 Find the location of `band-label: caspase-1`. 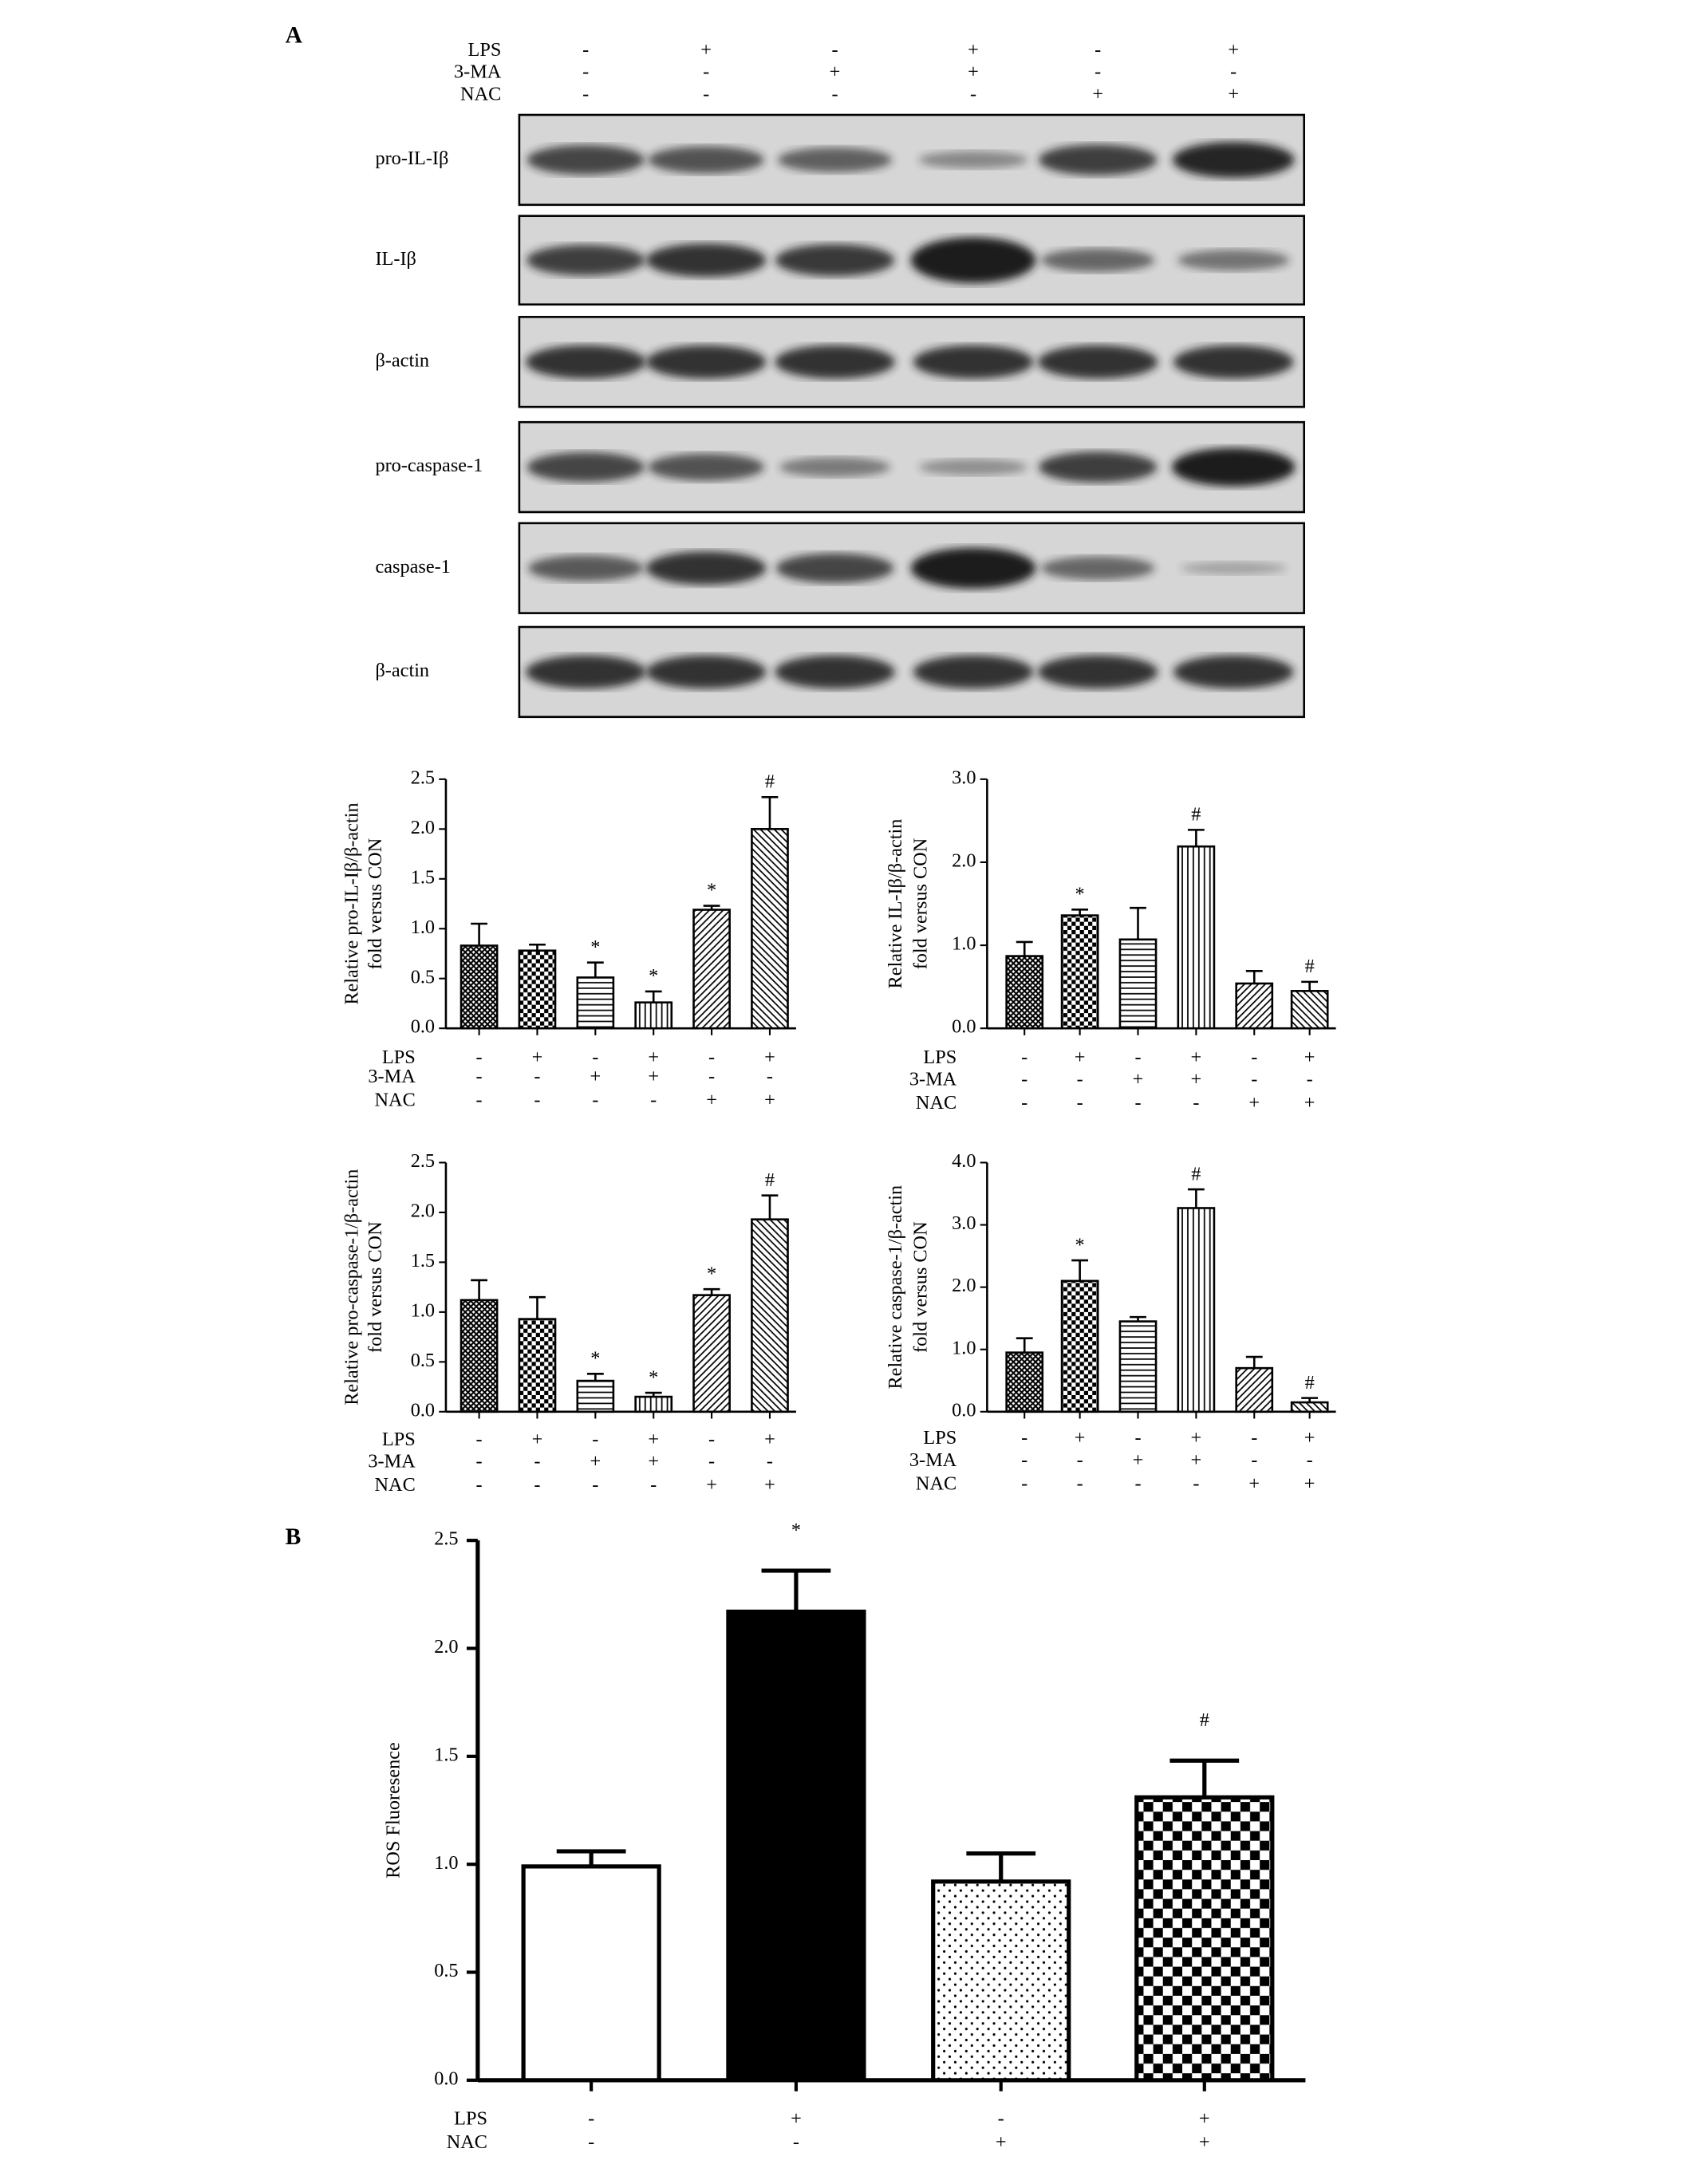

band-label: caspase-1 is located at coordinates (413, 567).